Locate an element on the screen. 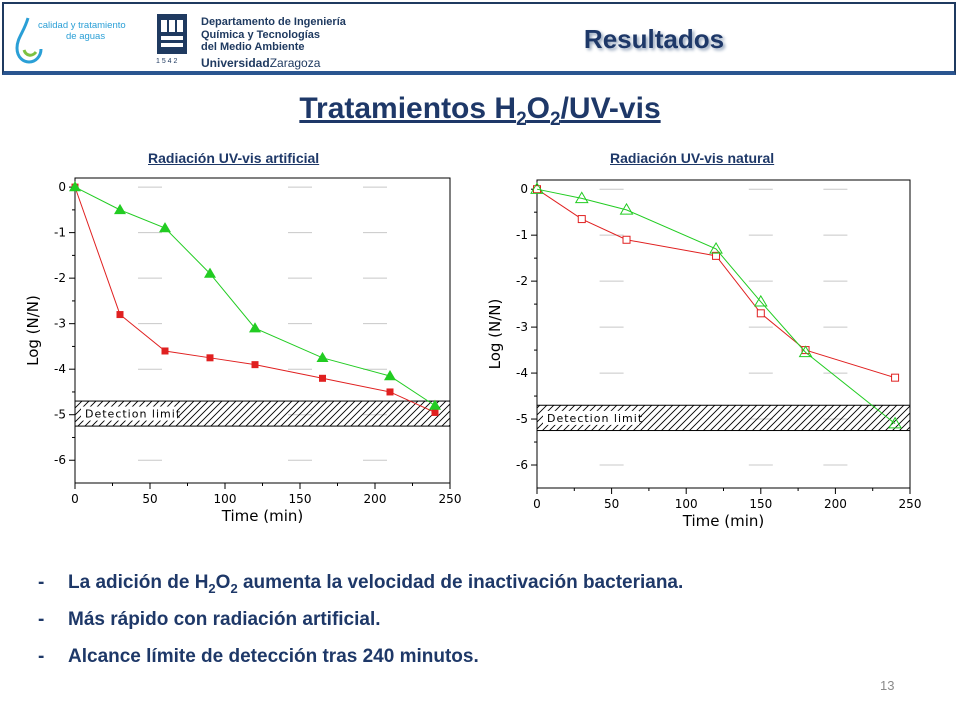 The image size is (960, 720). department-line2: Química y Tecnologías is located at coordinates (260, 34).